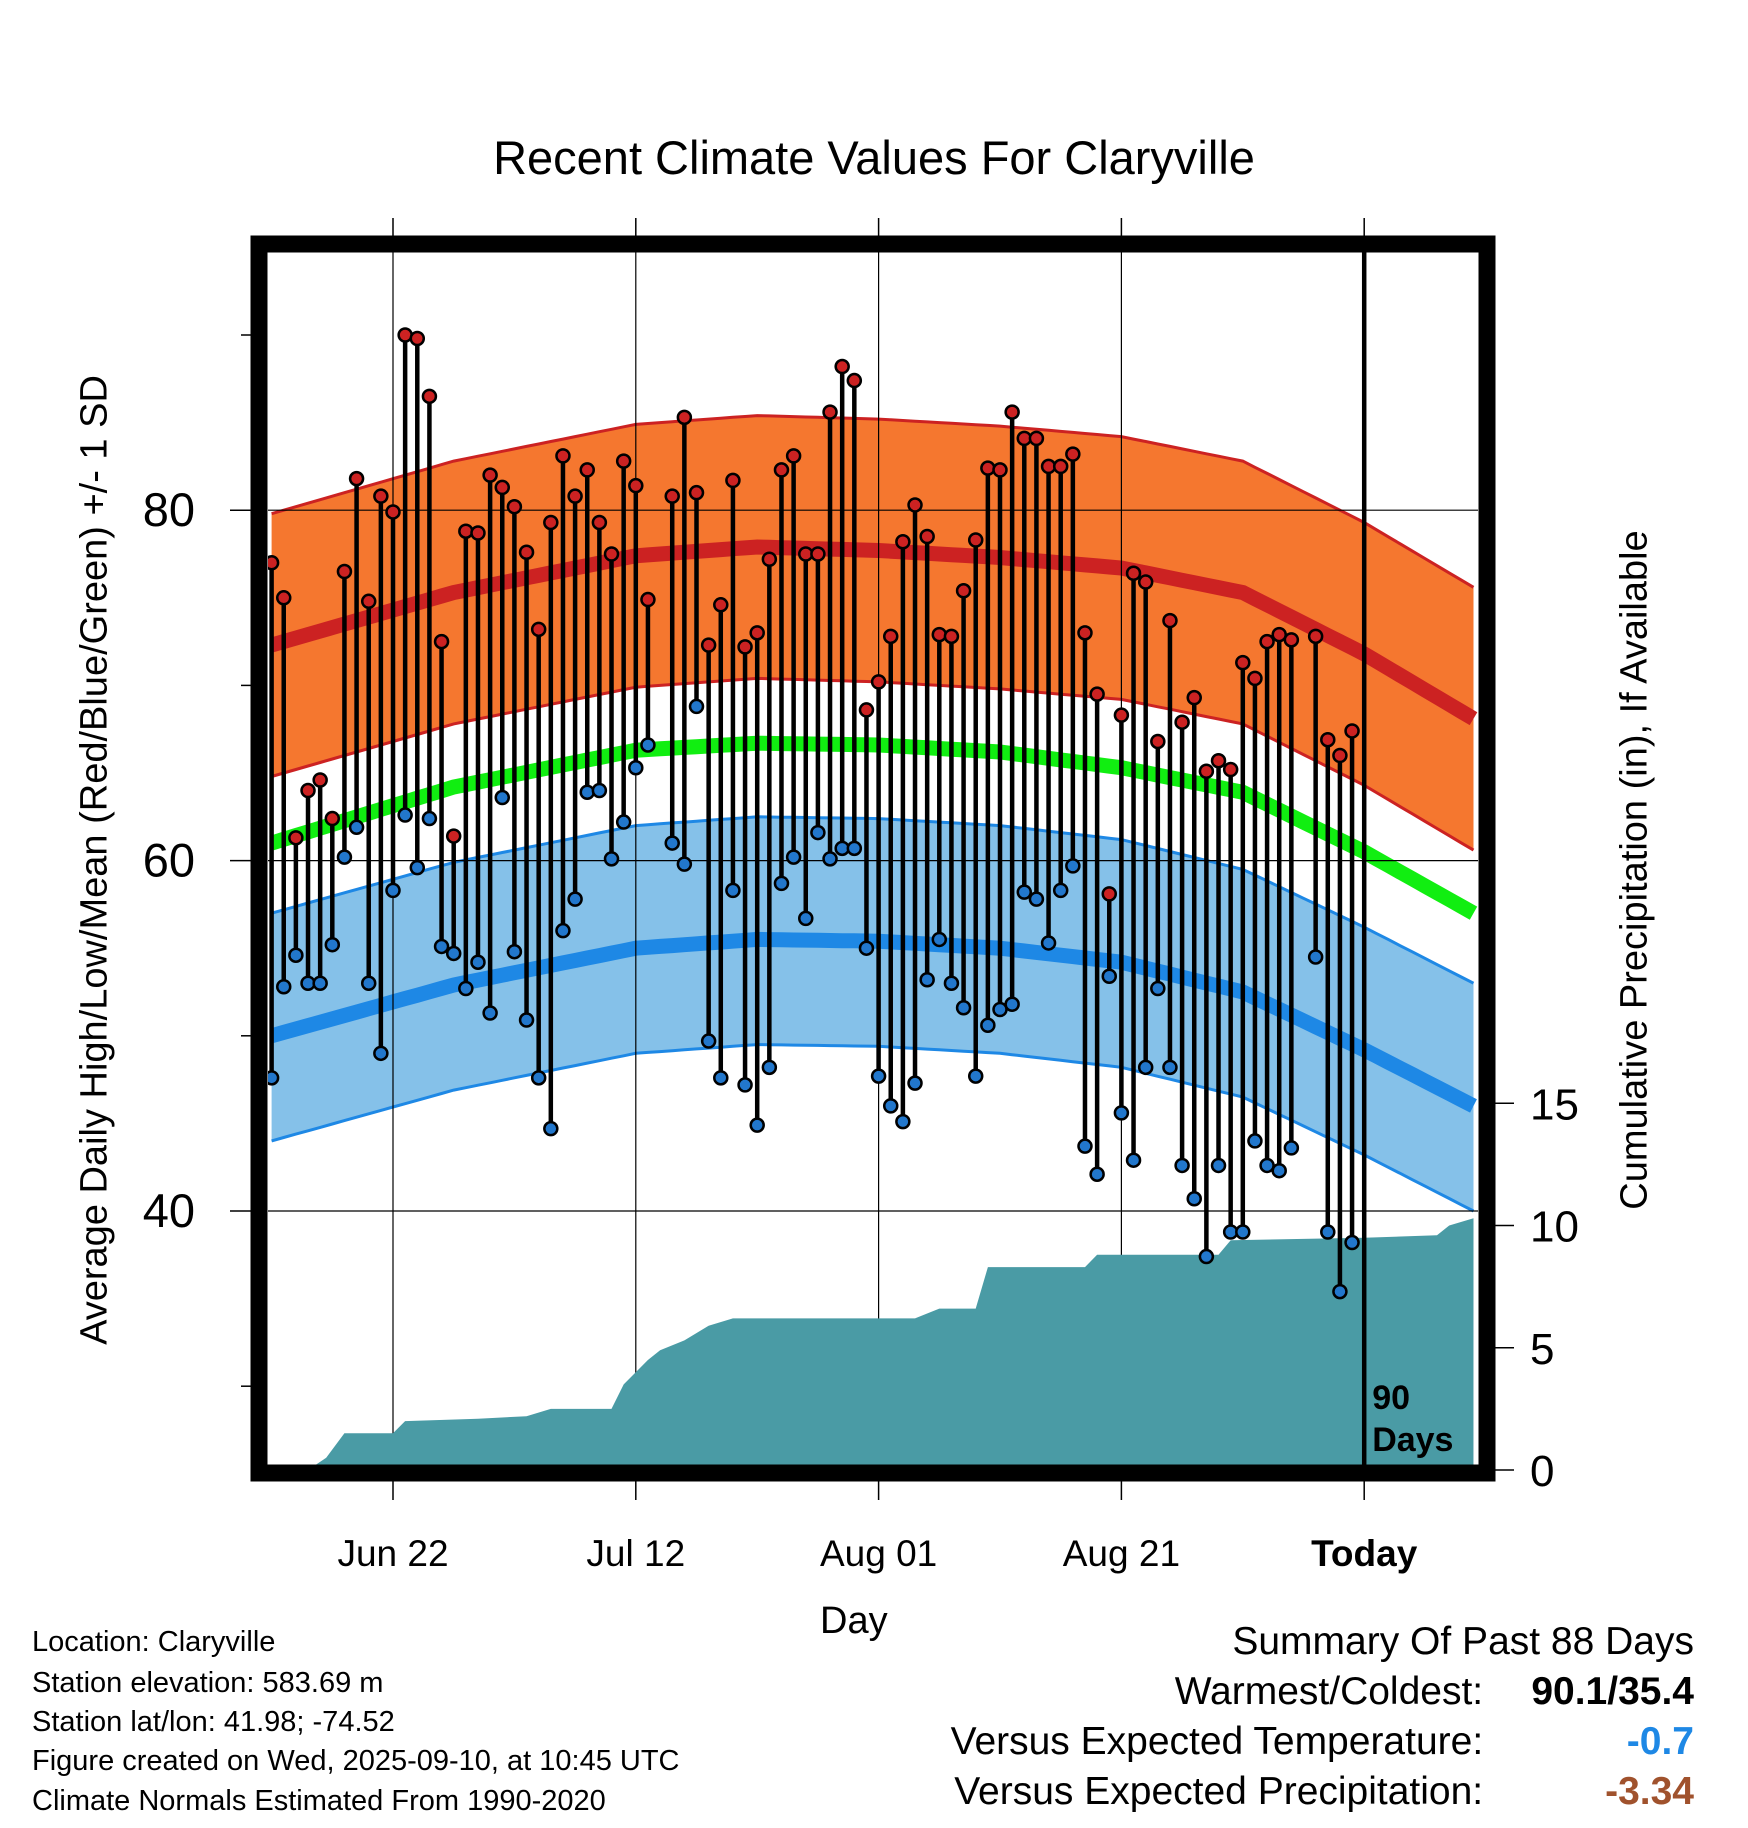  What do you see at coordinates (1554, 1227) in the screenshot?
I see `y-tick-label-right: 10` at bounding box center [1554, 1227].